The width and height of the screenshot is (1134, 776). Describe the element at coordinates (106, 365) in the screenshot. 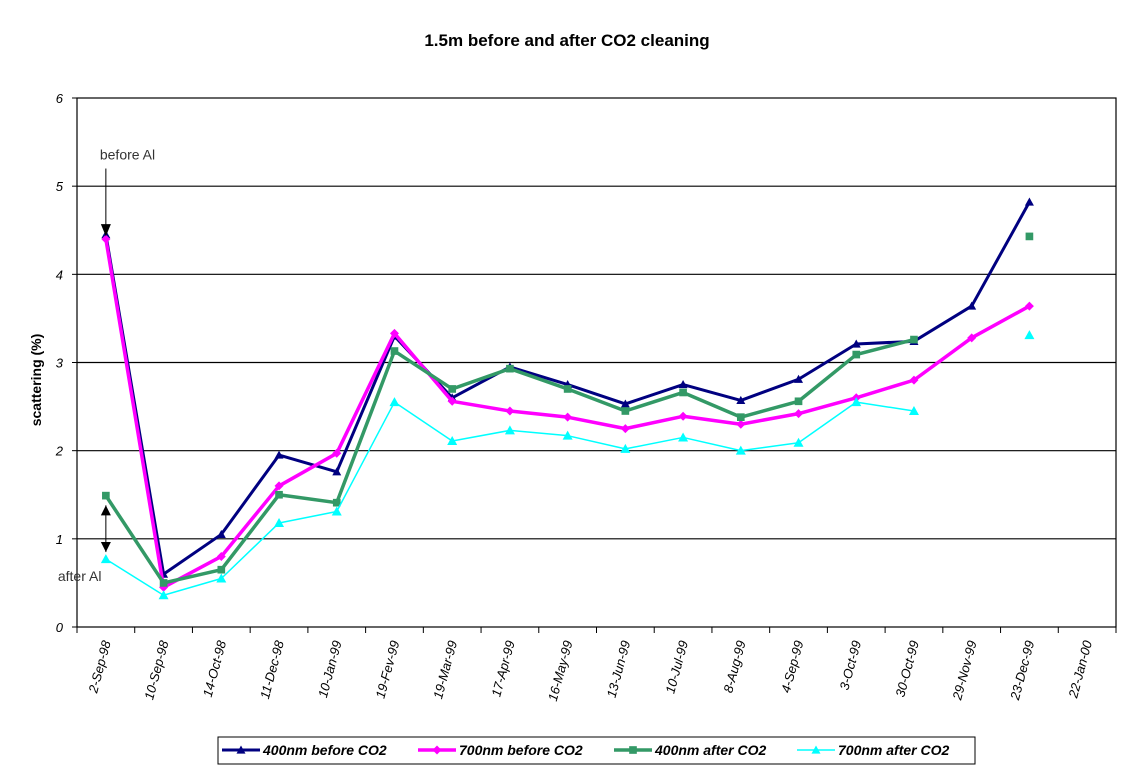

I see `annotations: before Al after Al` at that location.